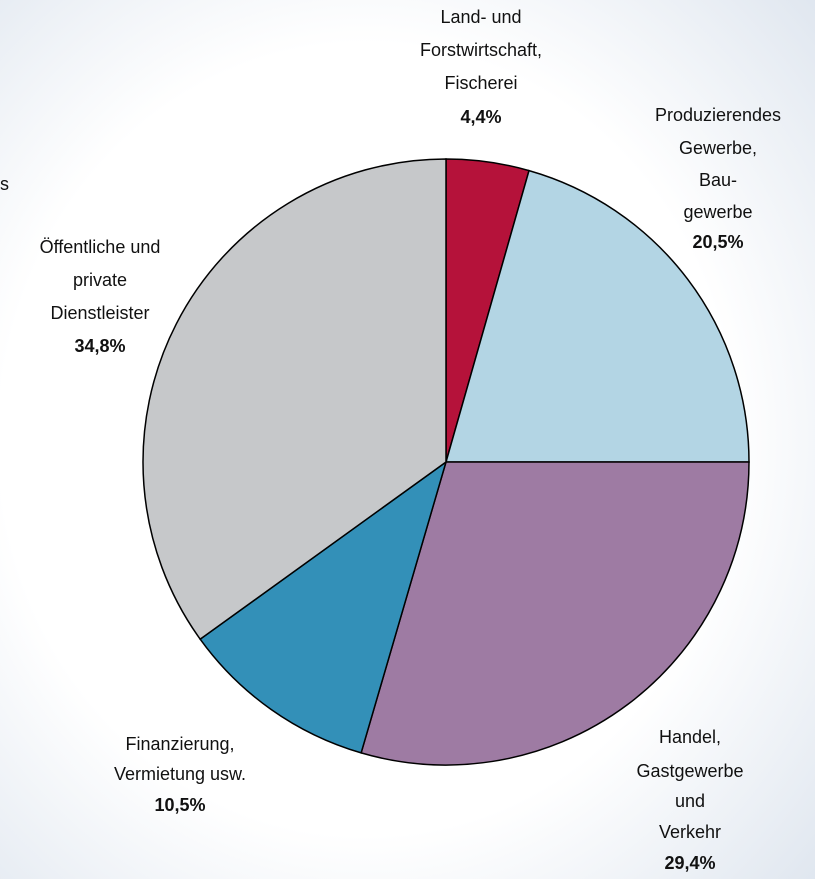  Describe the element at coordinates (99, 346) in the screenshot. I see `value-label: 34,8%` at that location.